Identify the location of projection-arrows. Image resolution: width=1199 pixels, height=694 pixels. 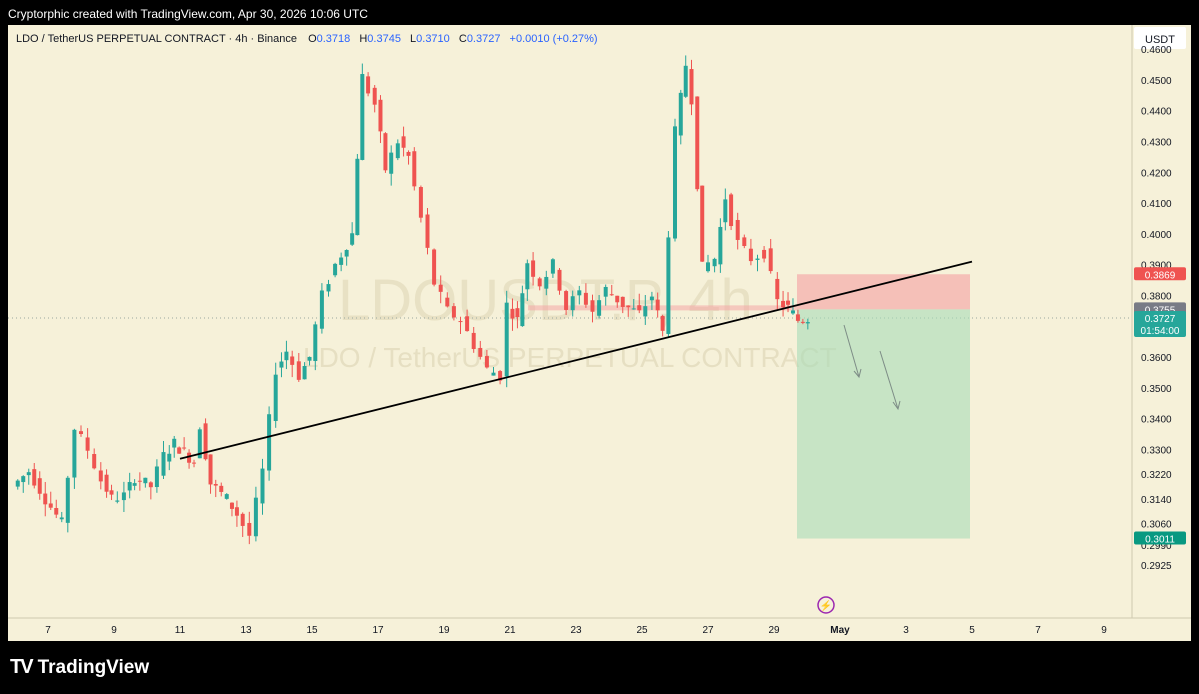
(872, 367).